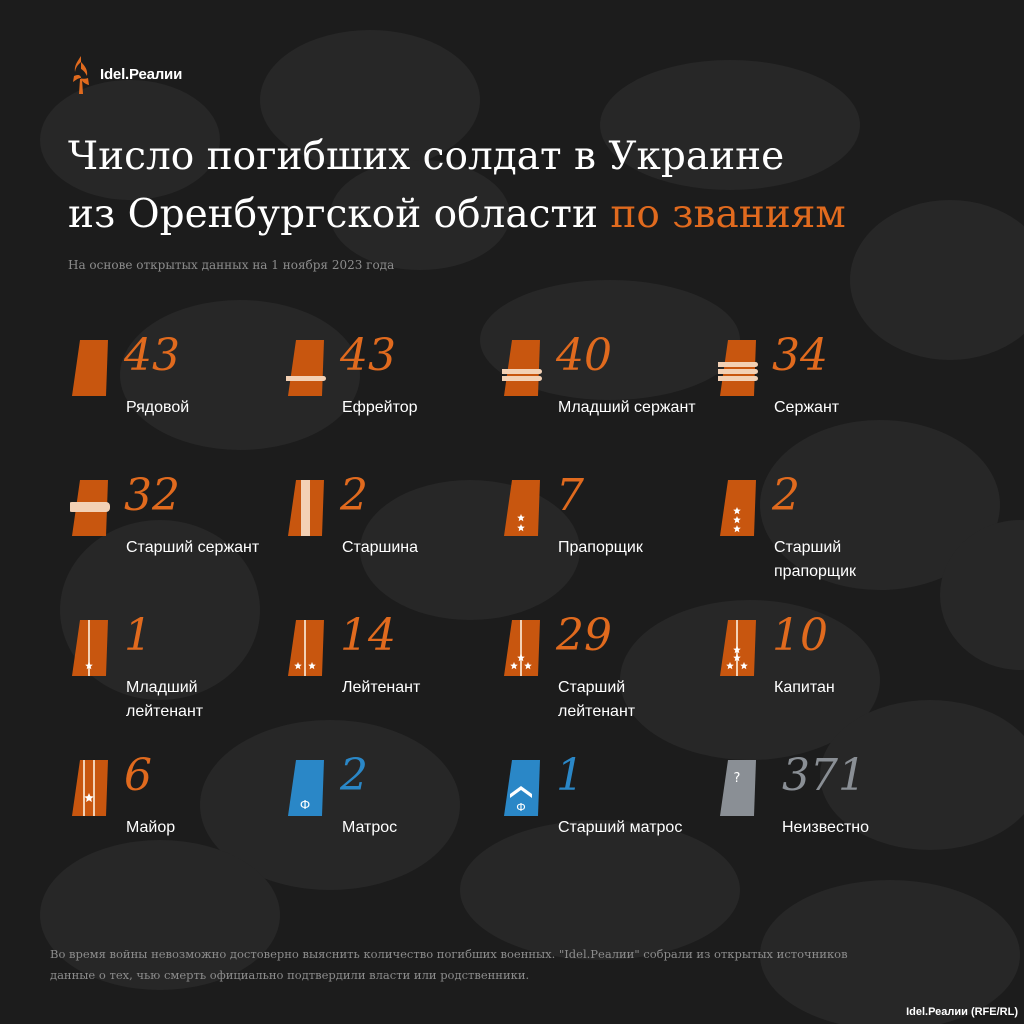  I want to click on rank-label: Матрос, so click(370, 827).